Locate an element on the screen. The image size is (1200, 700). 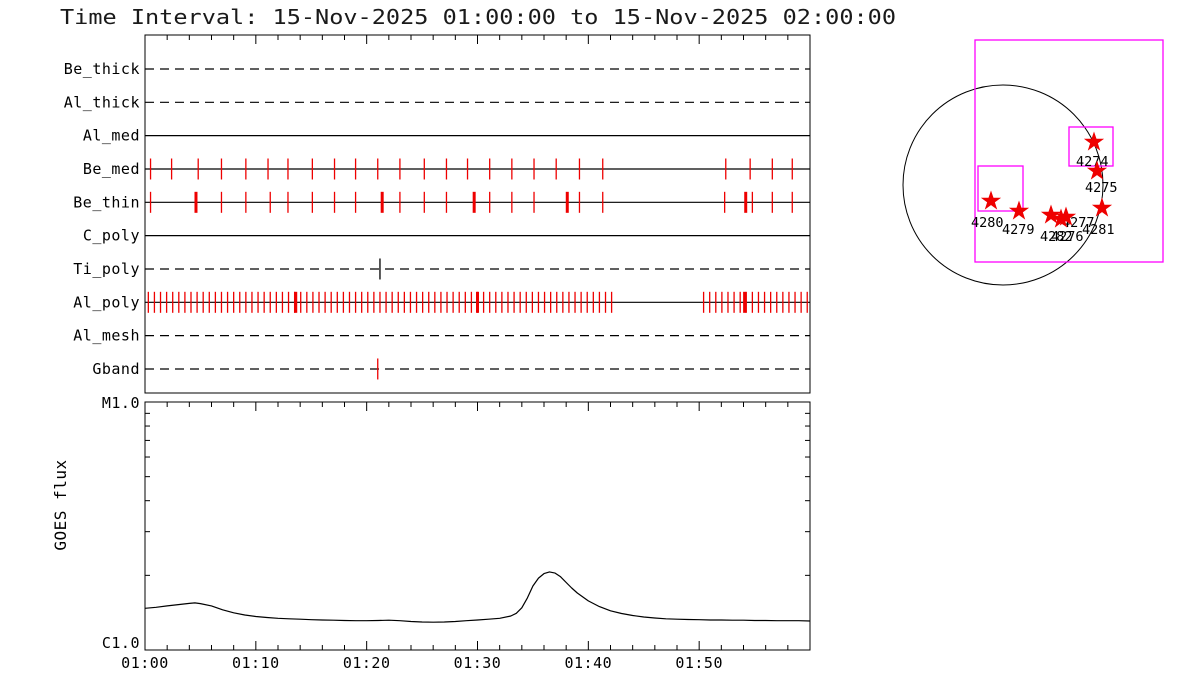
y-top-label: M1.0 is located at coordinates (121, 403).